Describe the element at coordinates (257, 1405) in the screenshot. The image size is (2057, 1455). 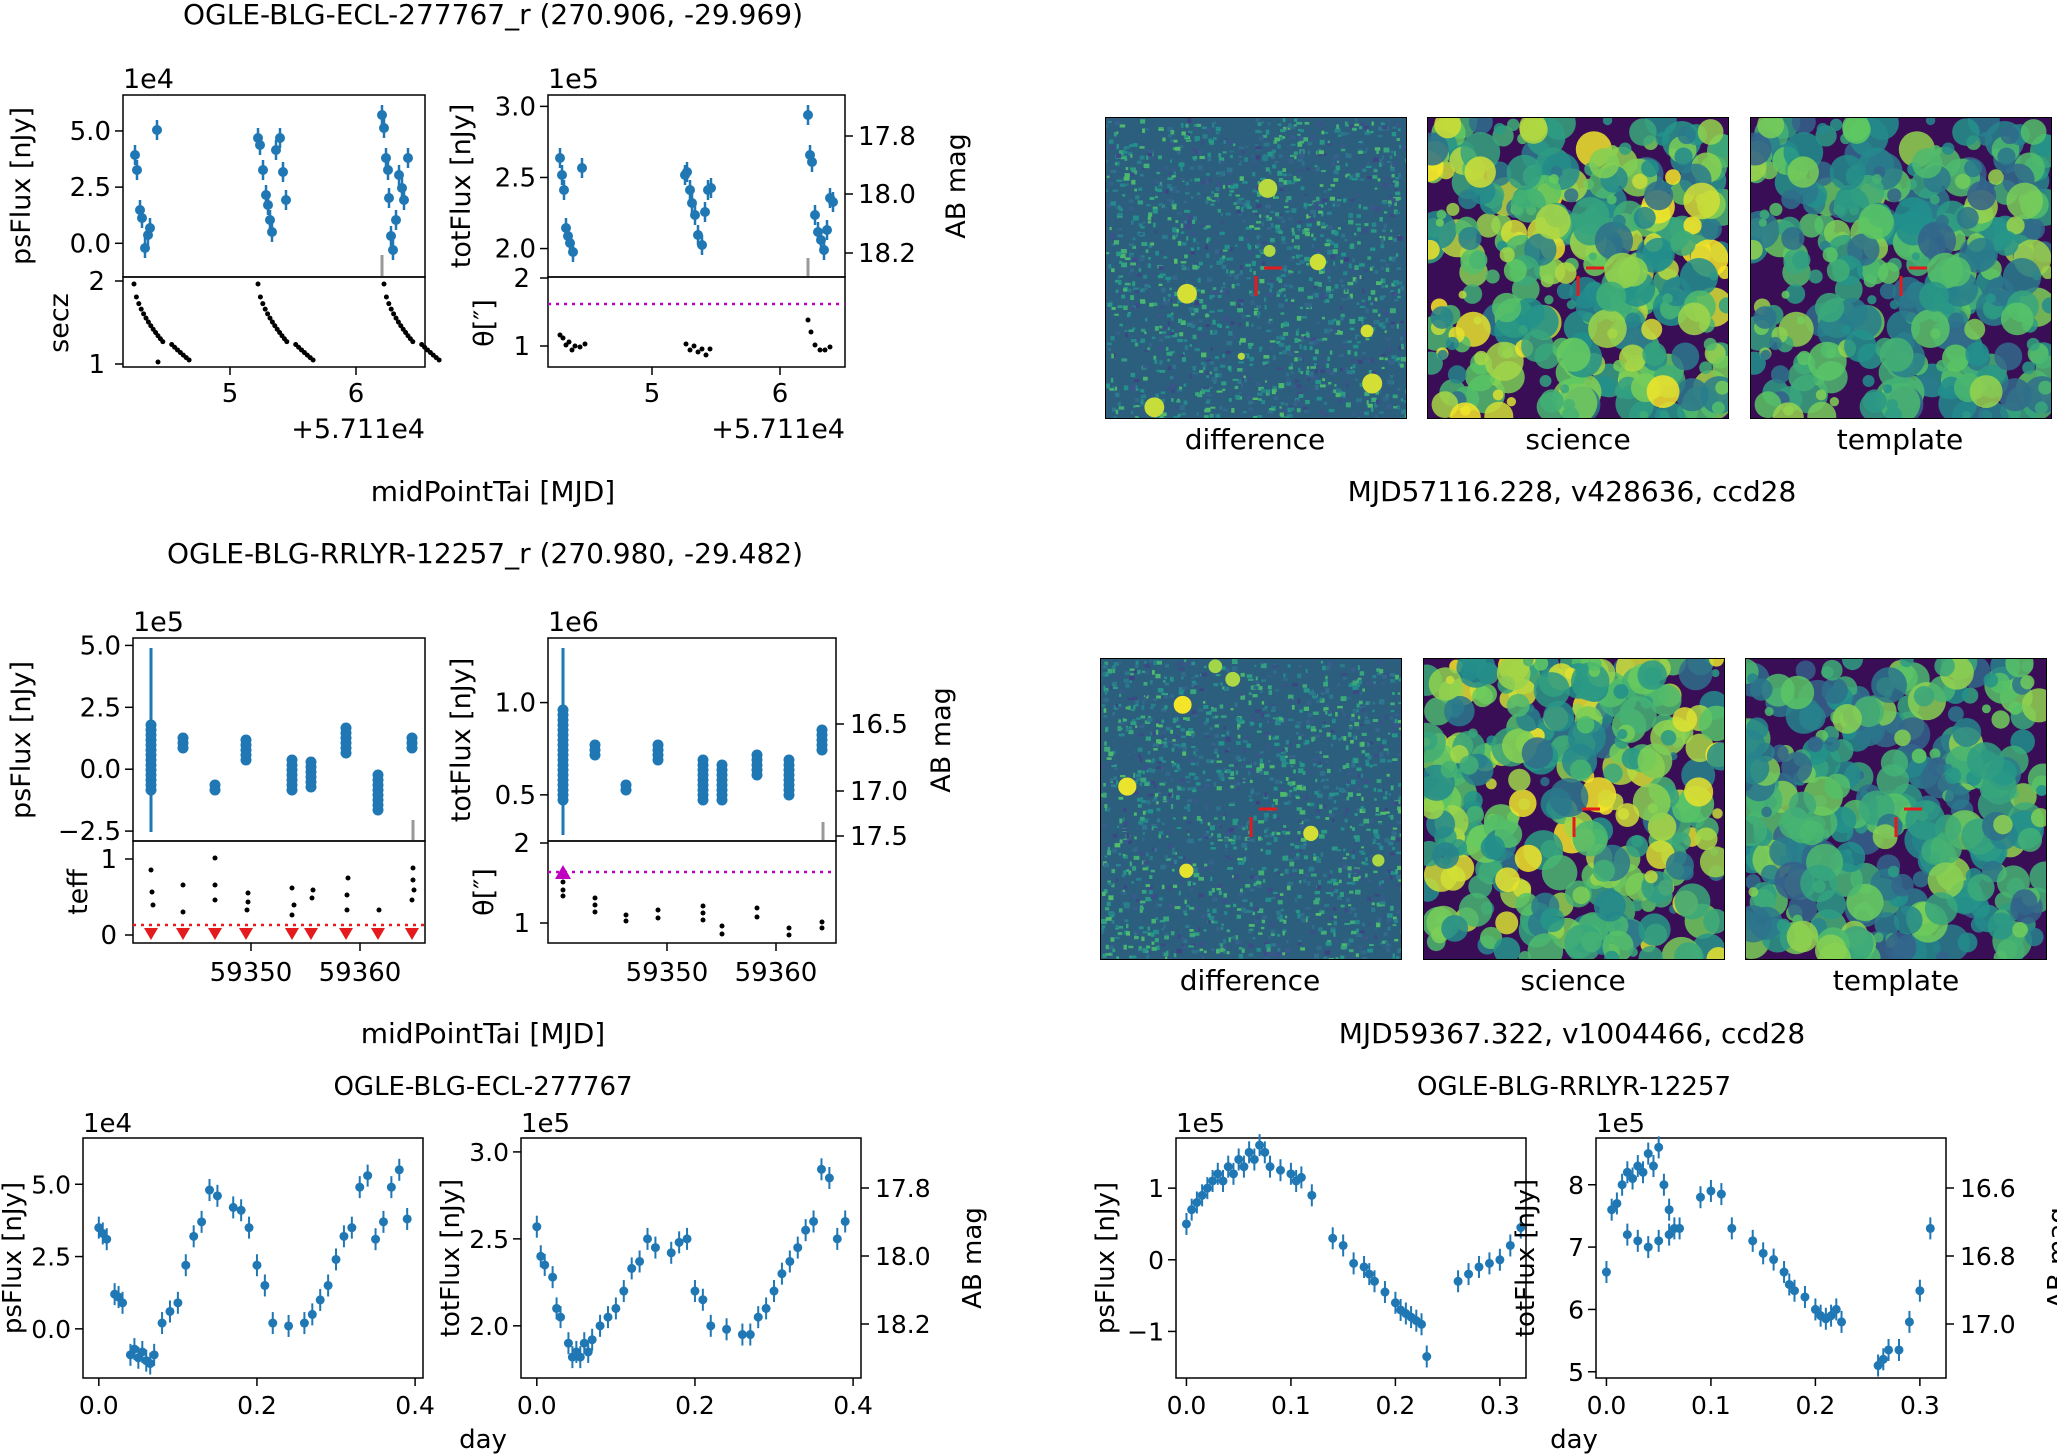
I see `xtick-label: 0.2` at that location.